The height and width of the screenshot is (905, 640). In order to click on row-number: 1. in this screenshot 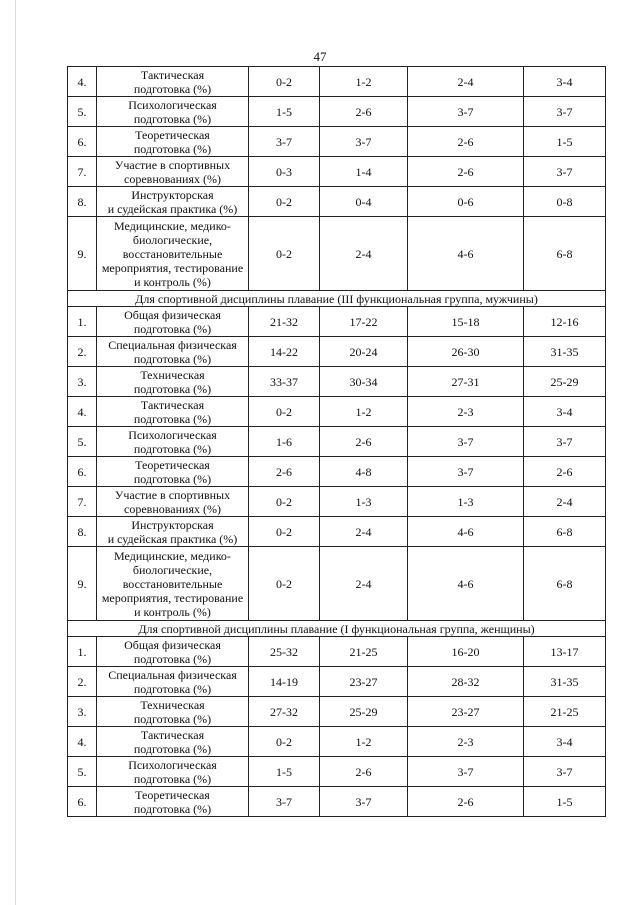, I will do `click(82, 651)`.